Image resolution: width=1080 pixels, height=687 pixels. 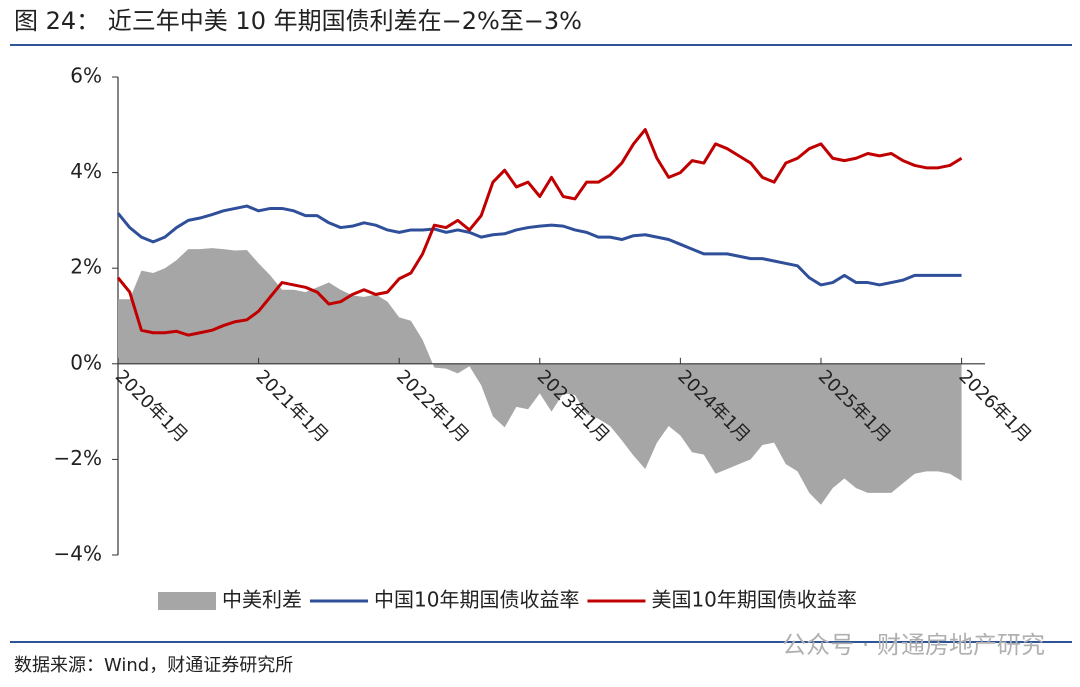 I want to click on x-tick-label: 2020年1月, so click(x=151, y=406).